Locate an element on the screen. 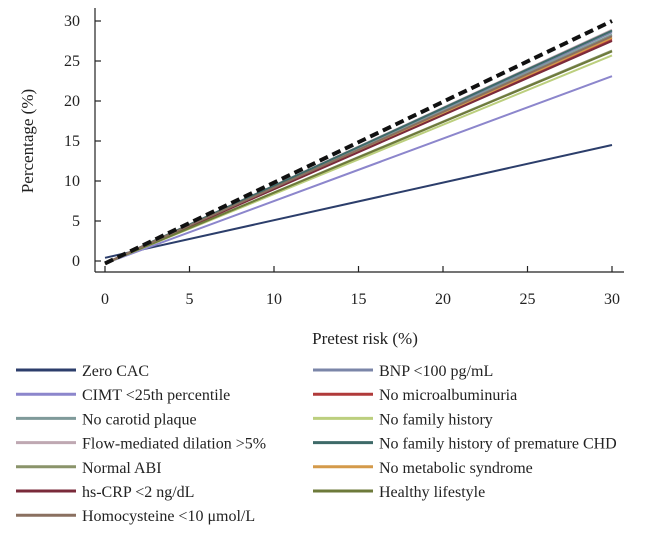  legend-label: No metabolic syndrome is located at coordinates (456, 468).